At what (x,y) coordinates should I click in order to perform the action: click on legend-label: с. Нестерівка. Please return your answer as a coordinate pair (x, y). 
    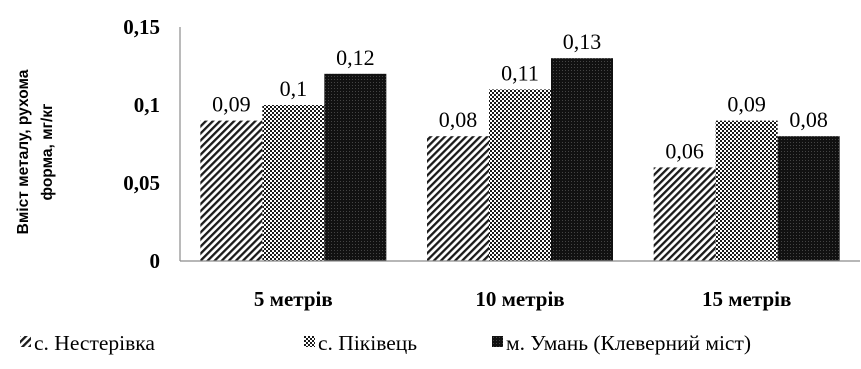
    Looking at the image, I should click on (94, 343).